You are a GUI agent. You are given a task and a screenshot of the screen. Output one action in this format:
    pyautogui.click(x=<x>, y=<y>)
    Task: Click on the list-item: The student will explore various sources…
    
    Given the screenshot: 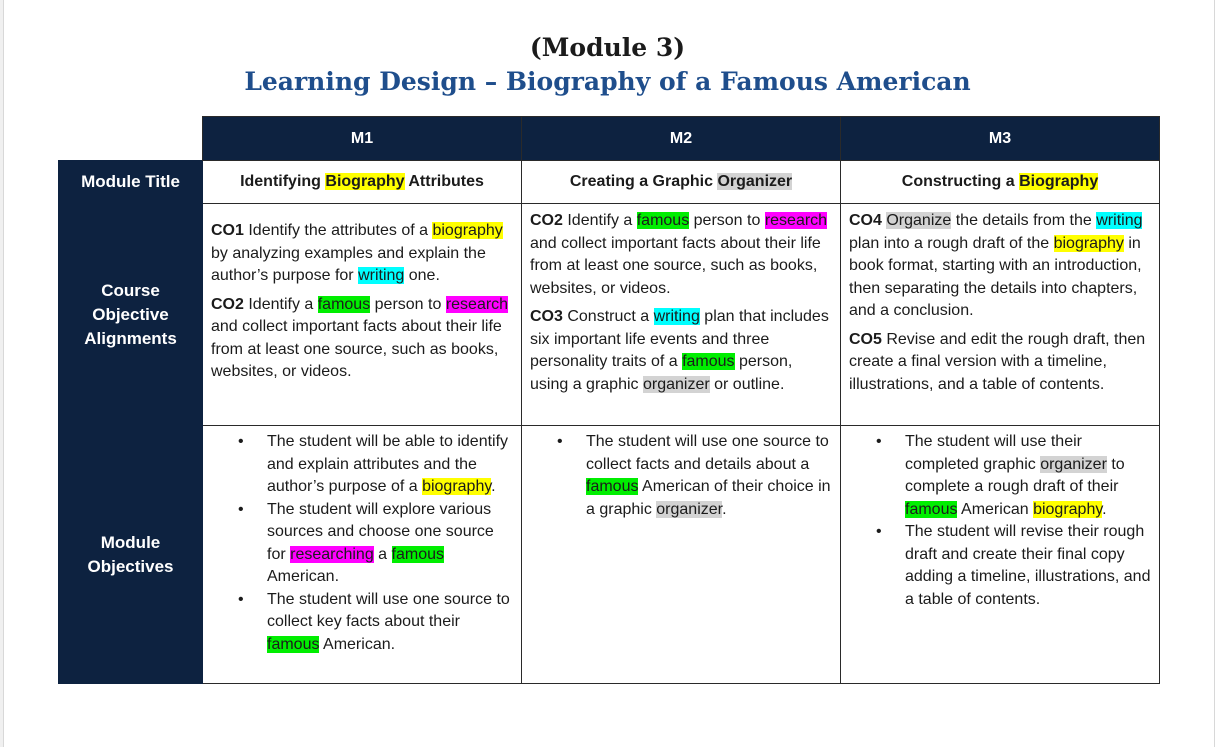 What is the action you would take?
    pyautogui.click(x=362, y=544)
    